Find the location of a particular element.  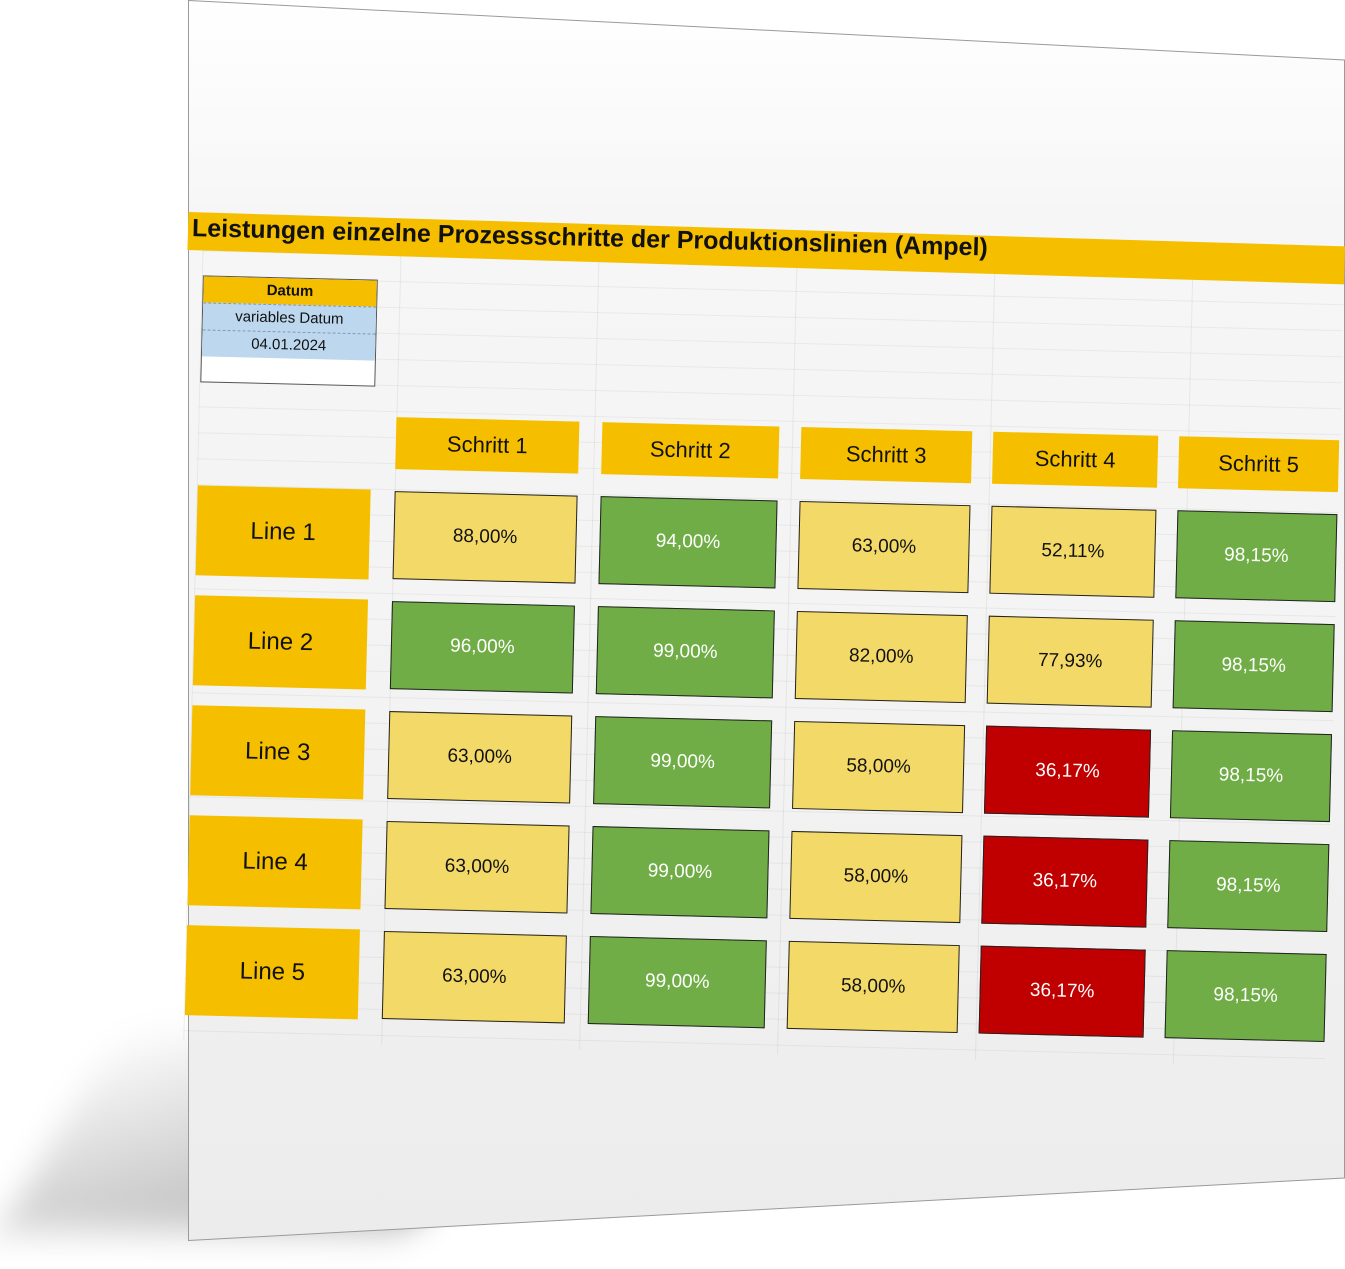

cell-line1-step4: 52,11% is located at coordinates (1073, 551).